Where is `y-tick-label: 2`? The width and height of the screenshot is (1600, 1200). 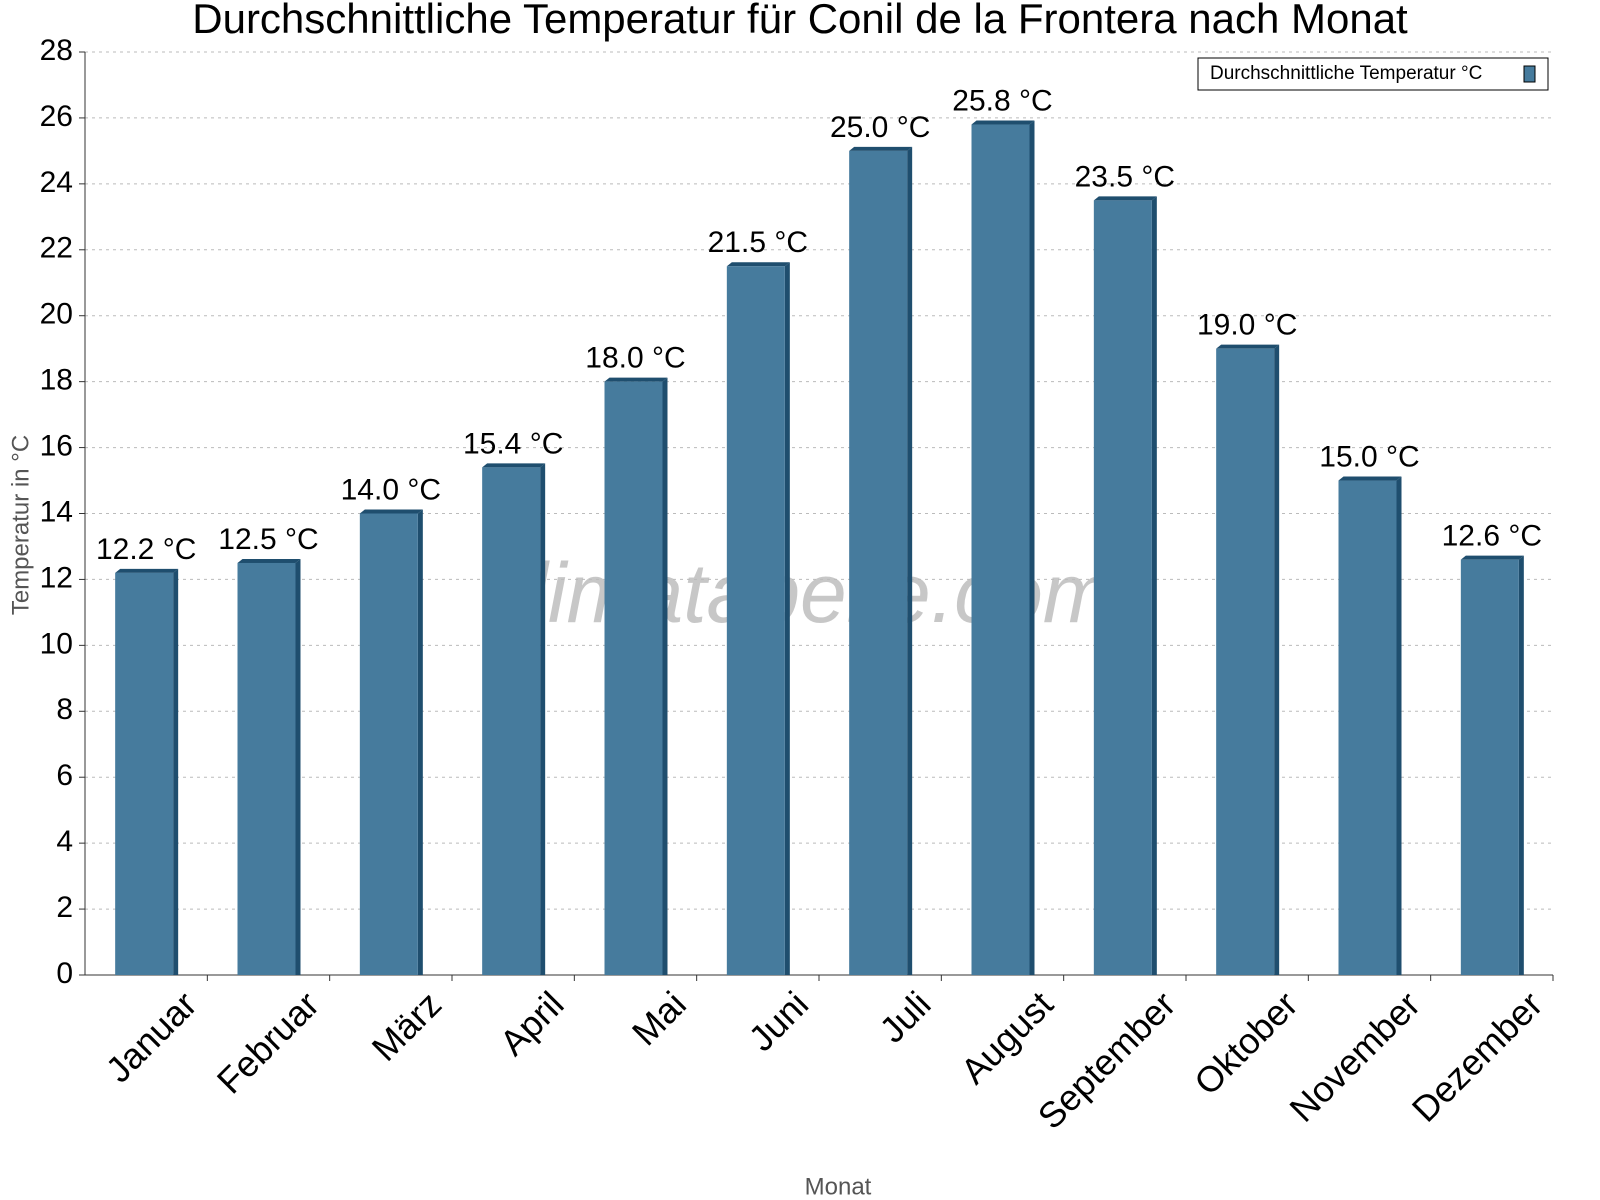 y-tick-label: 2 is located at coordinates (64, 907).